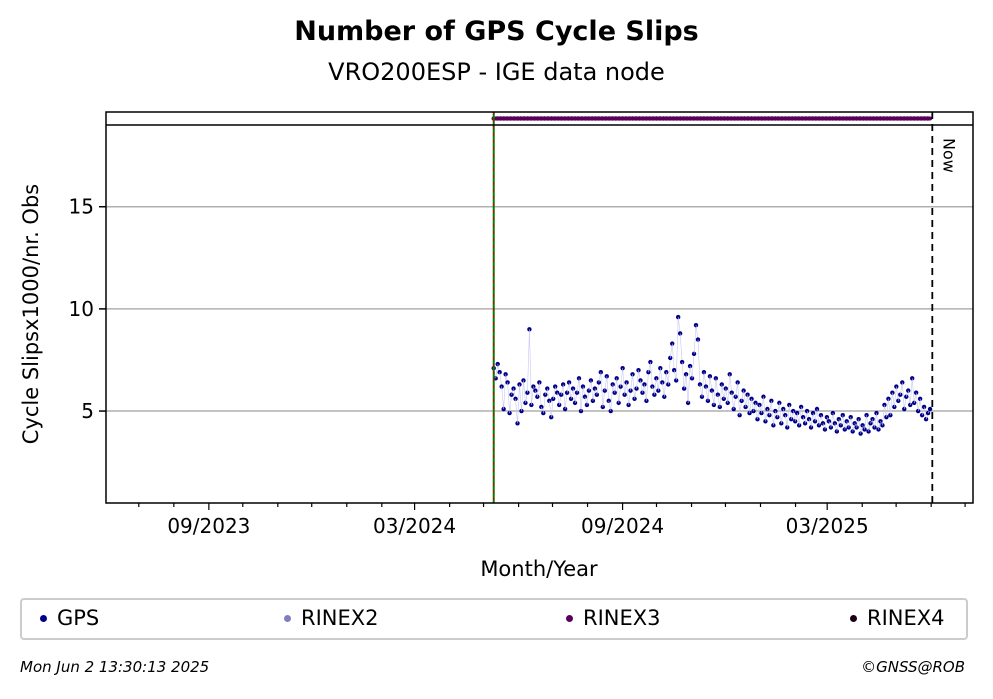  Describe the element at coordinates (622, 618) in the screenshot. I see `legend-label-rinex3: RINEX3` at that location.